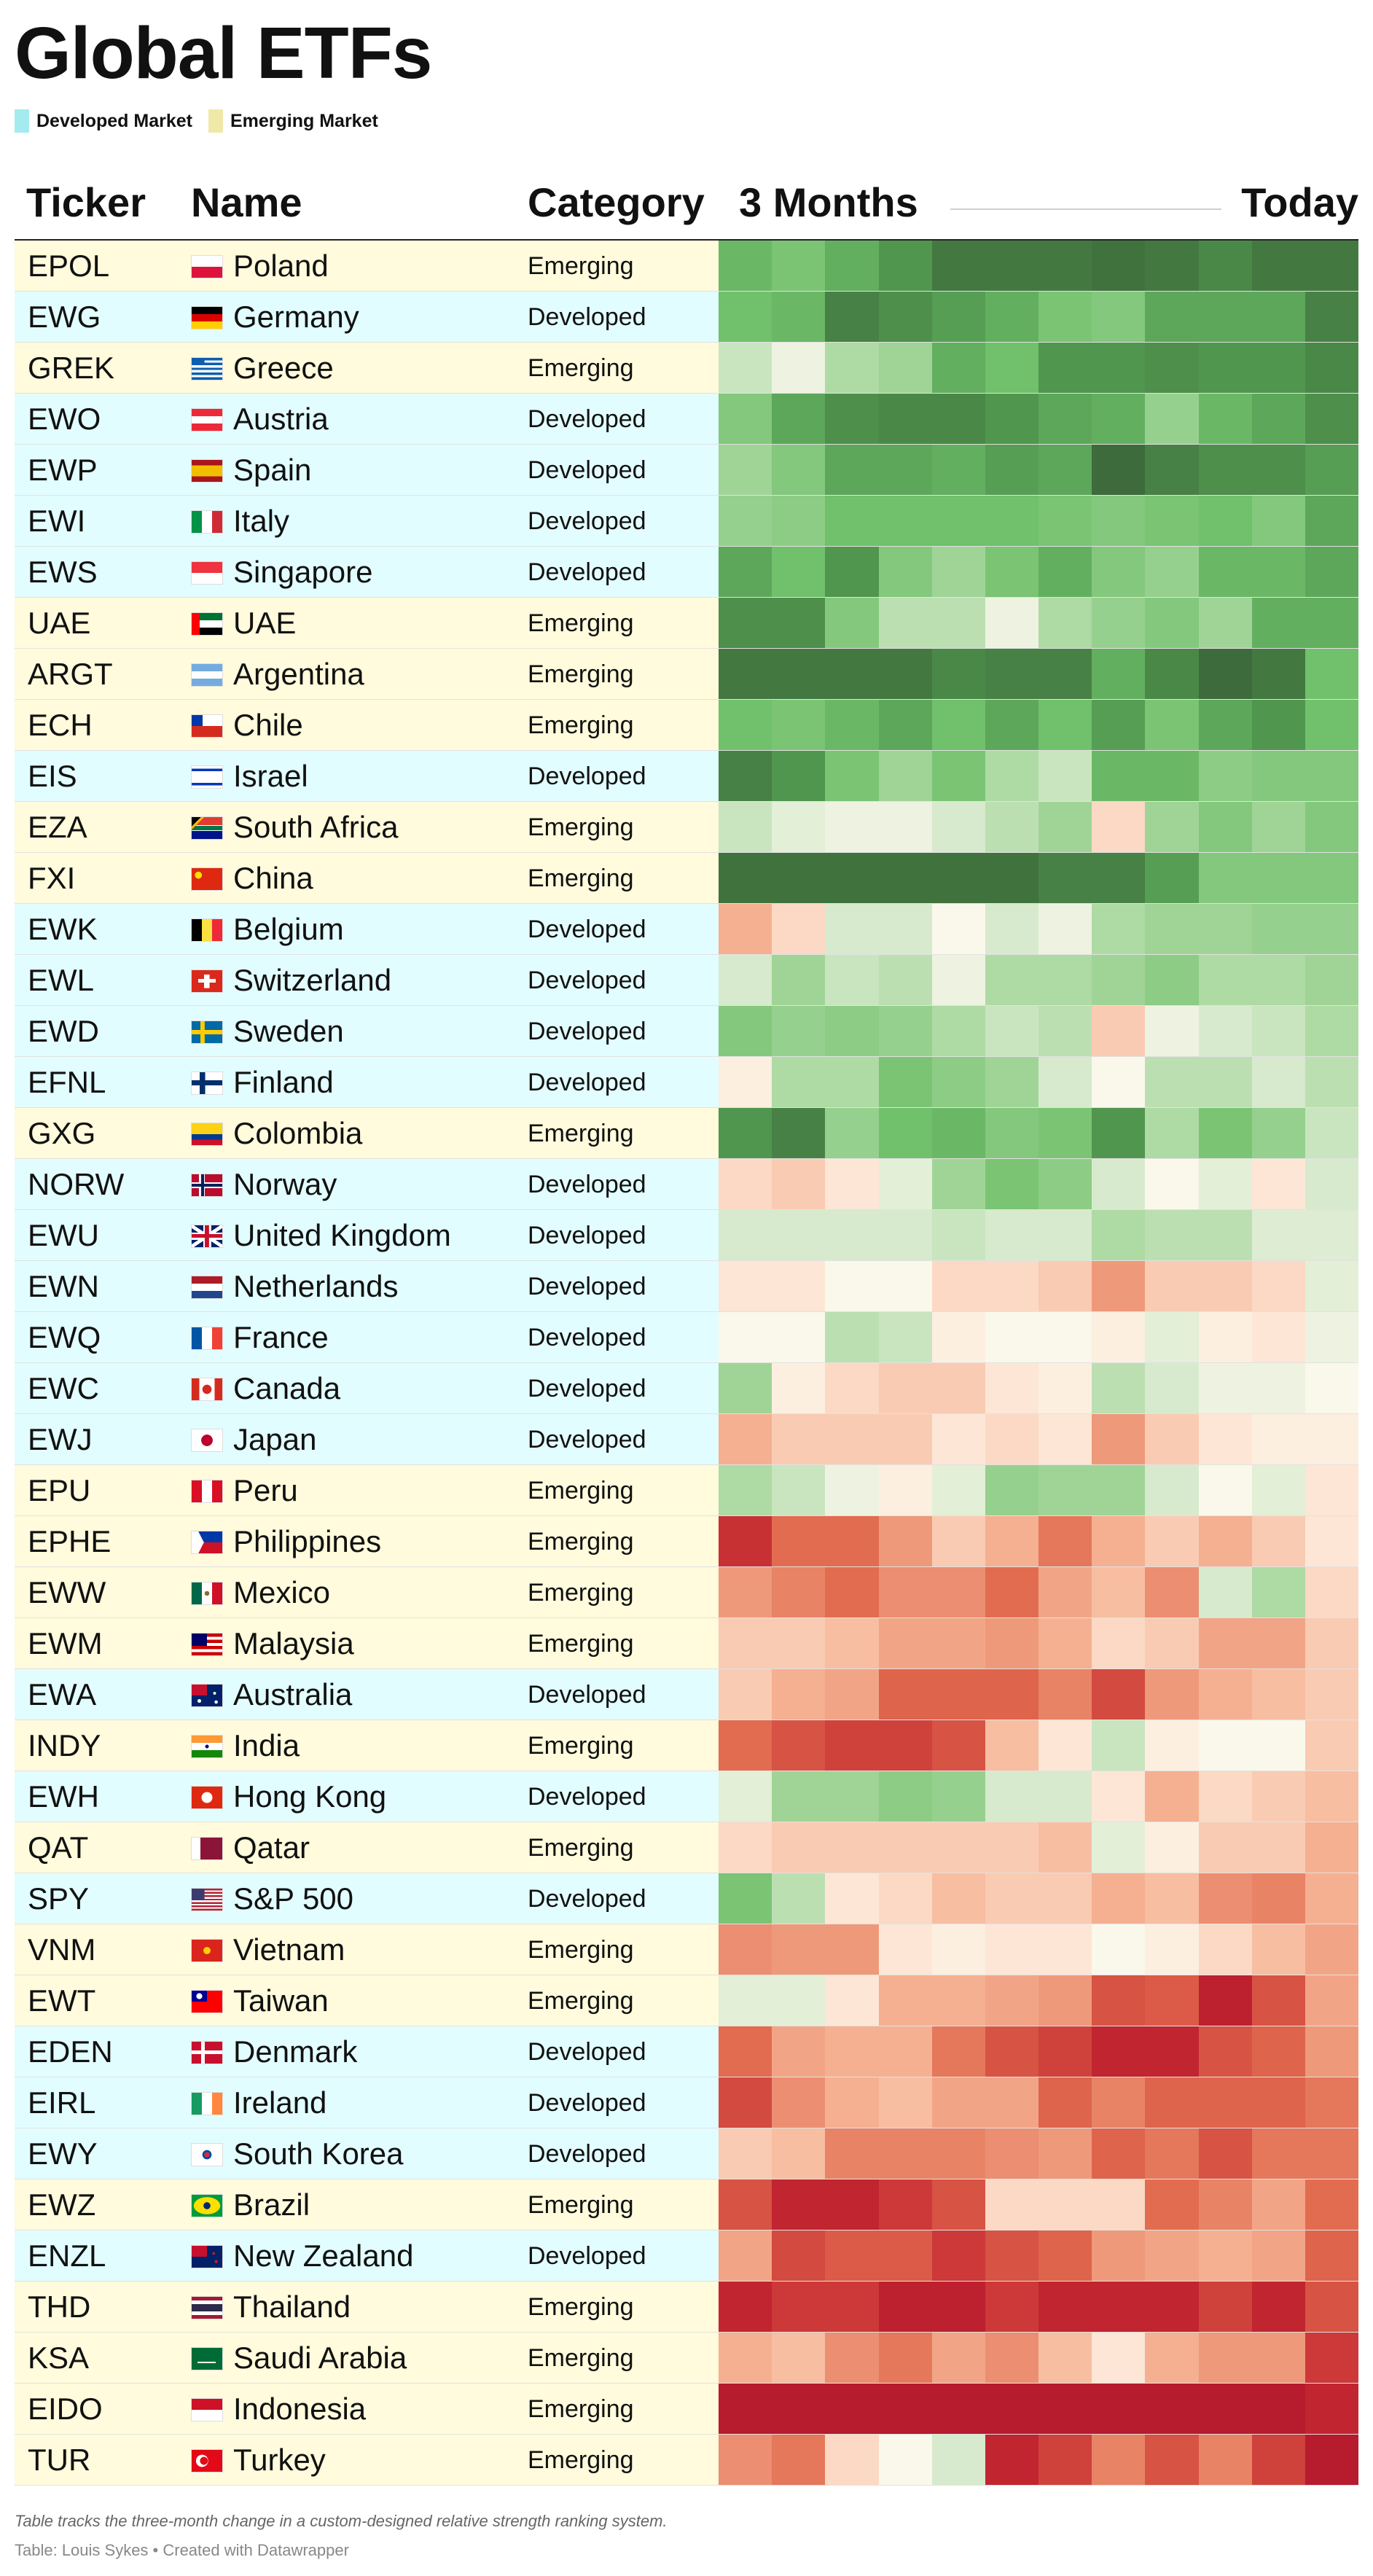 This screenshot has width=1373, height=2576. What do you see at coordinates (828, 202) in the screenshot?
I see `header-3-months: 3 Months` at bounding box center [828, 202].